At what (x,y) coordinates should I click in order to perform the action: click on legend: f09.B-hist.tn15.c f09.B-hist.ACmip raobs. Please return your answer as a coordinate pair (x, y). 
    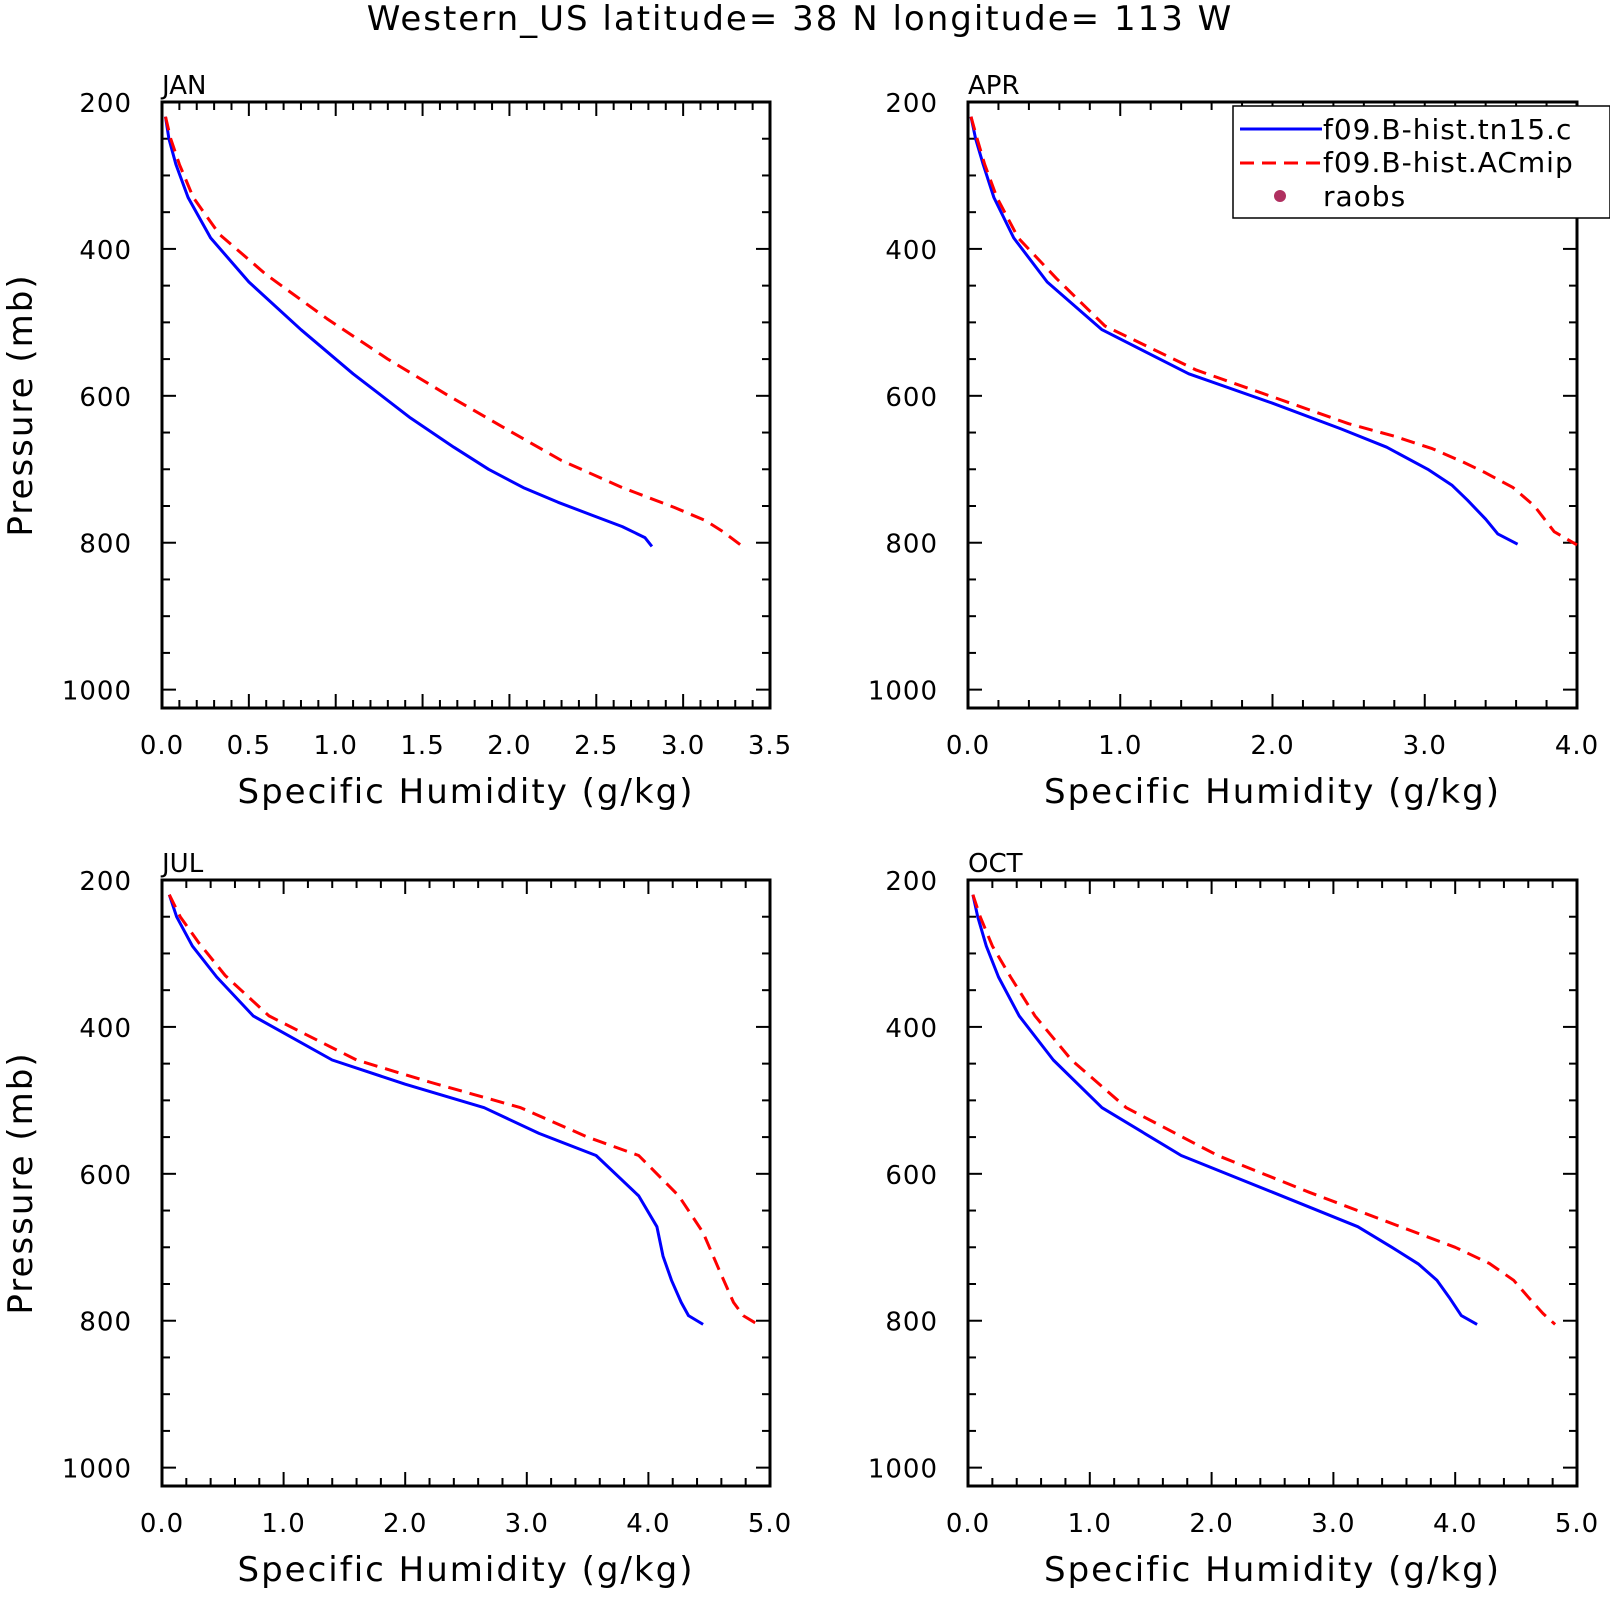
    Looking at the image, I should click on (1421, 162).